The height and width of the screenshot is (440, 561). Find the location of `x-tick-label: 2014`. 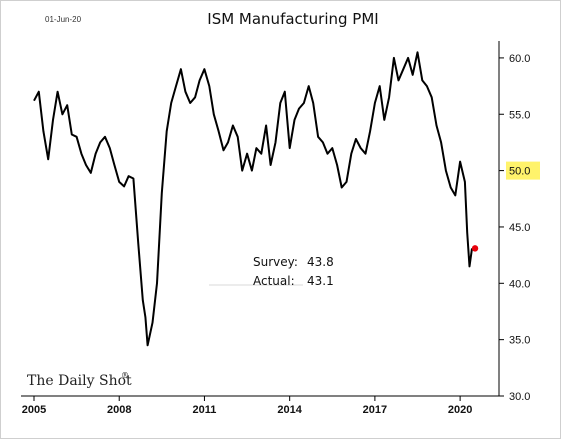

x-tick-label: 2014 is located at coordinates (289, 410).